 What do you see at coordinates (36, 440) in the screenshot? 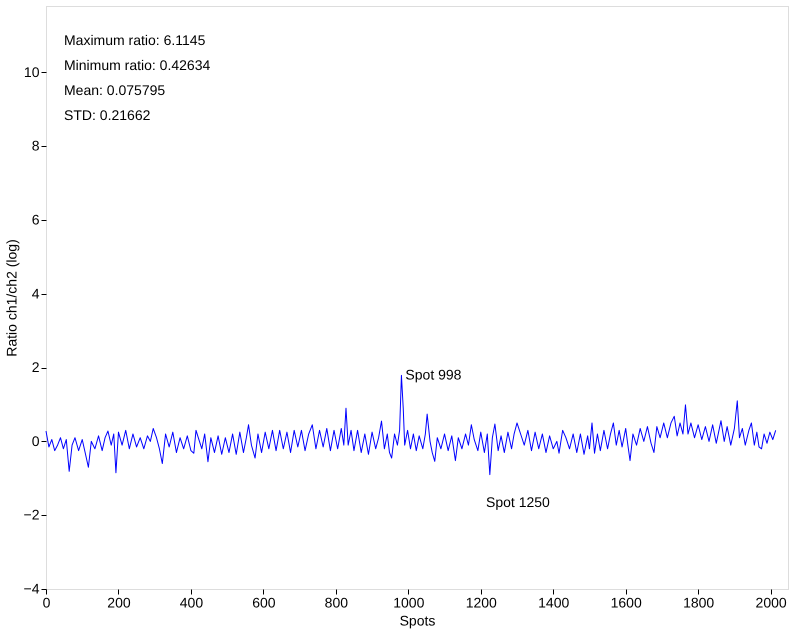
I see `y-tick-label: 0` at bounding box center [36, 440].